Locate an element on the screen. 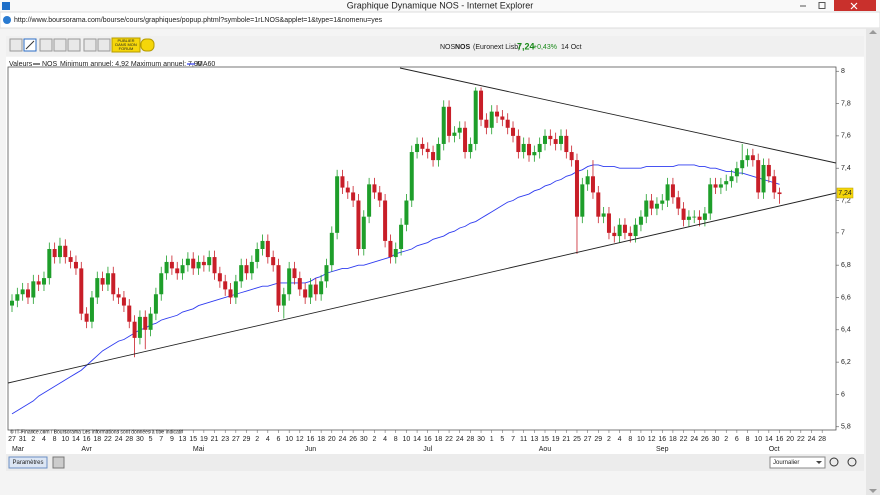  y-tick-label: 6 is located at coordinates (843, 394).